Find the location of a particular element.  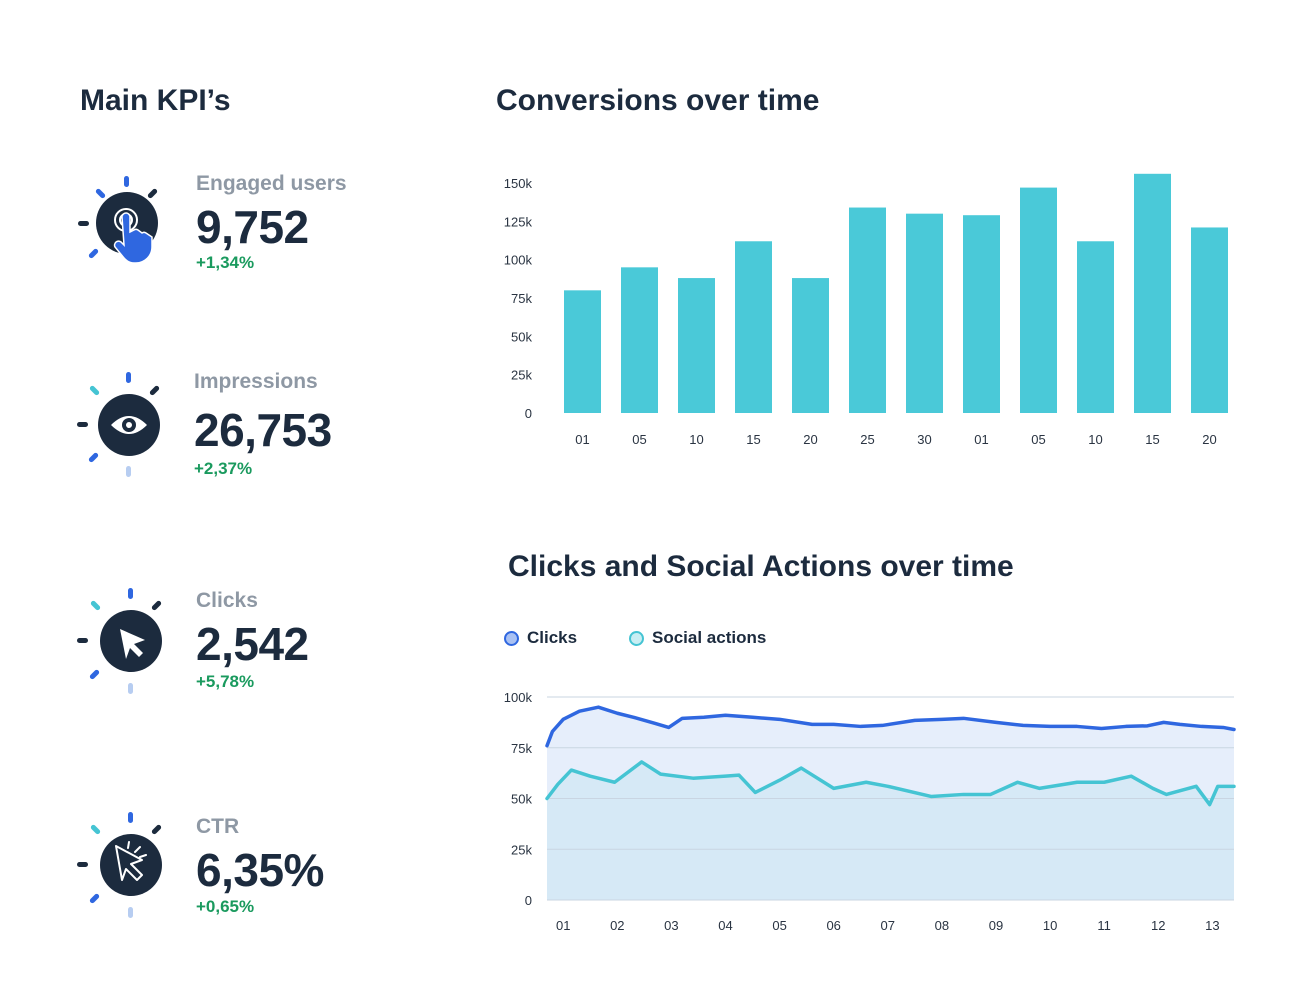

cursor-click-icon is located at coordinates (119, 865).